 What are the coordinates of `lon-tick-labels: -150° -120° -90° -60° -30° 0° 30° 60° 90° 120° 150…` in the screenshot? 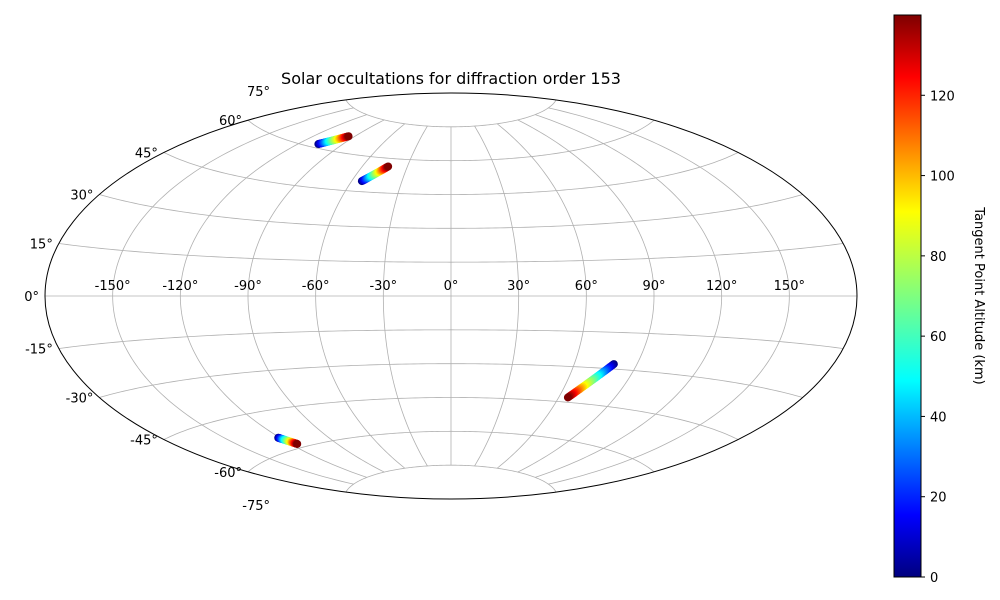 It's located at (450, 286).